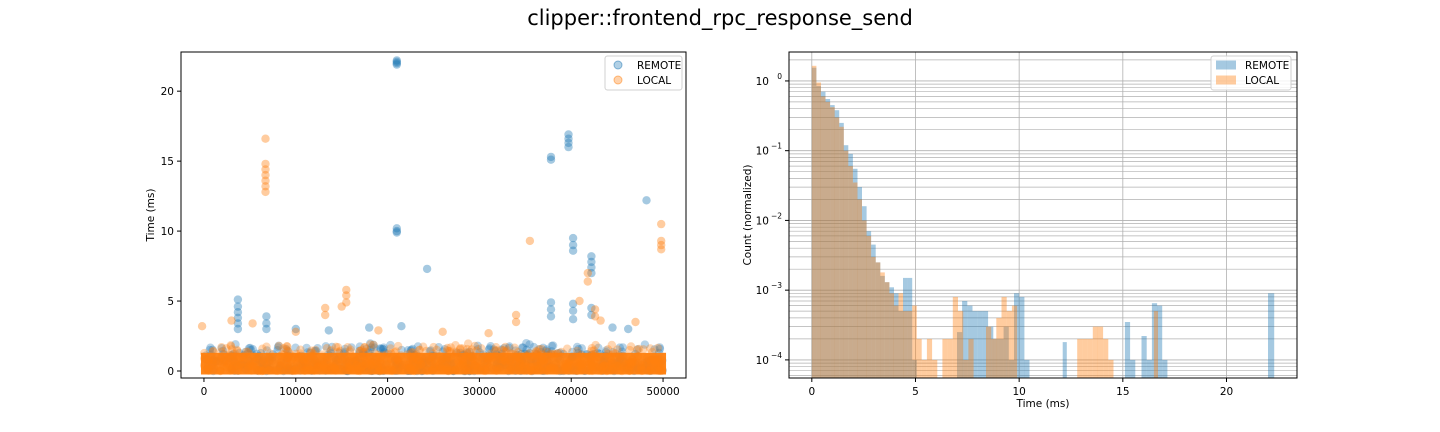 This screenshot has height=432, width=1440. I want to click on y-tick-exponent: −1, so click(776, 146).